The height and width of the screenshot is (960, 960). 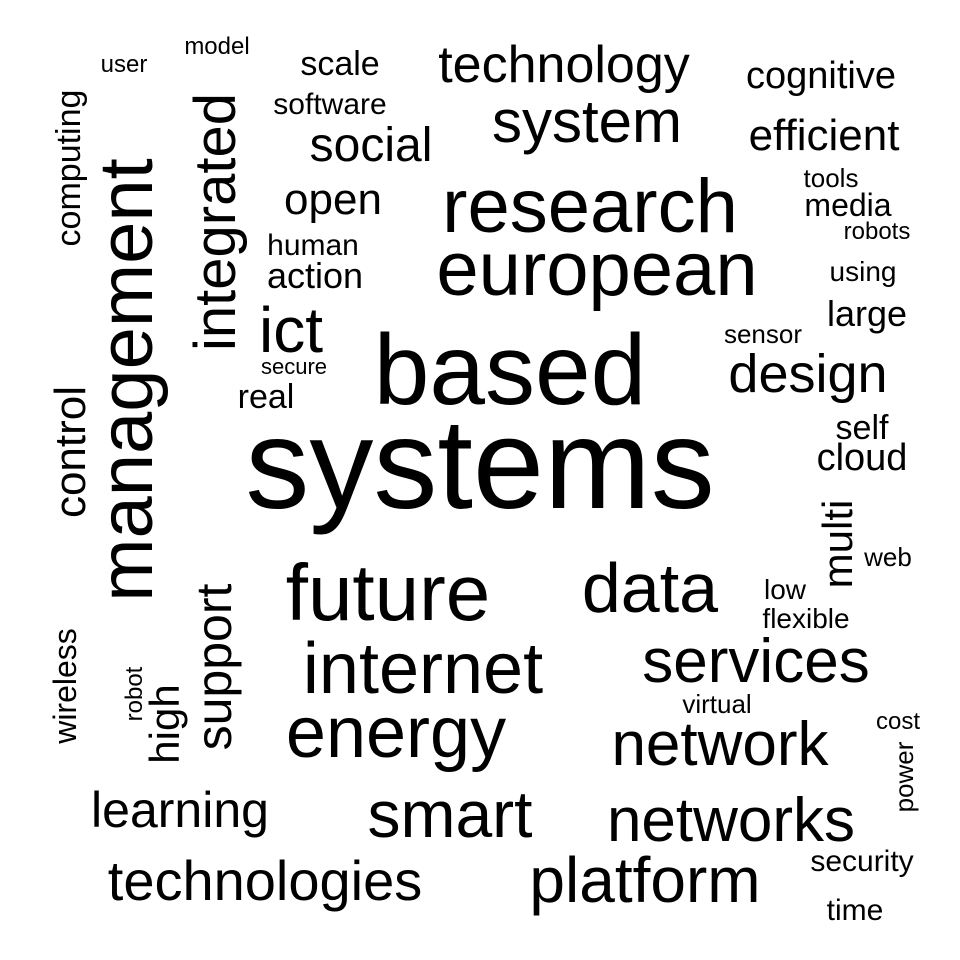 What do you see at coordinates (124, 64) in the screenshot?
I see `word-user: user` at bounding box center [124, 64].